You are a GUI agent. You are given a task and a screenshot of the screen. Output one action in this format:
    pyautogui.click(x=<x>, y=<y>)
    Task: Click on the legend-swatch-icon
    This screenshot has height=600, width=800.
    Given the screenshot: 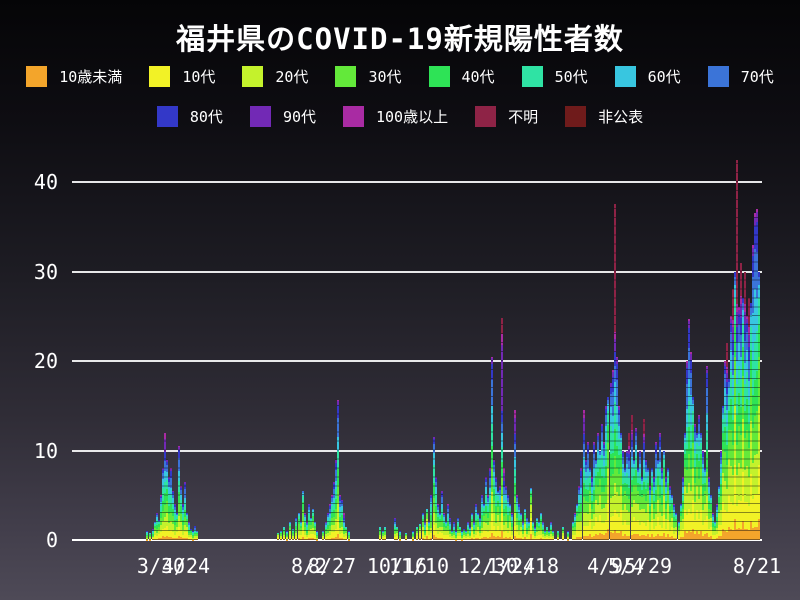 What is the action you would take?
    pyautogui.click(x=167, y=116)
    